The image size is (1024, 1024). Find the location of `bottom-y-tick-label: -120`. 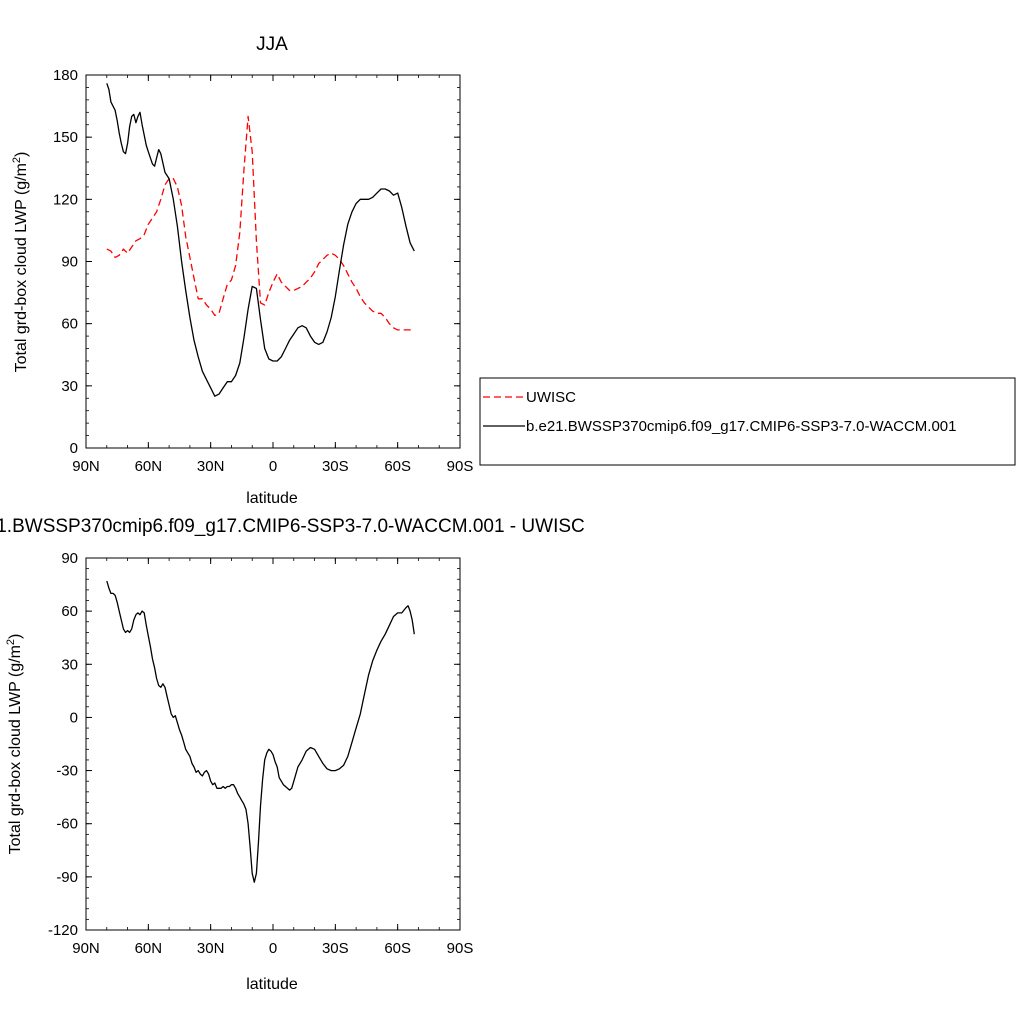

bottom-y-tick-label: -120 is located at coordinates (63, 930).